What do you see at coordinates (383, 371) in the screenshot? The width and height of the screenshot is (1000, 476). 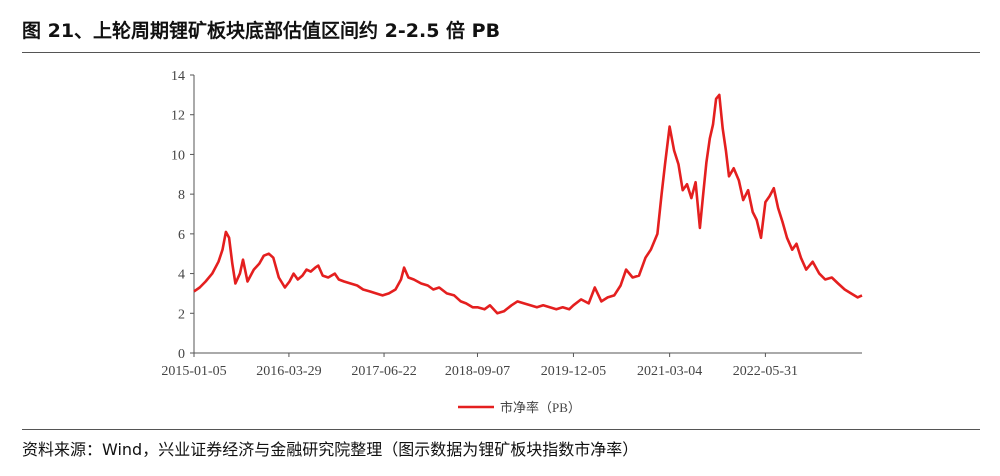 I see `x-tick-label: 2017-06-22` at bounding box center [383, 371].